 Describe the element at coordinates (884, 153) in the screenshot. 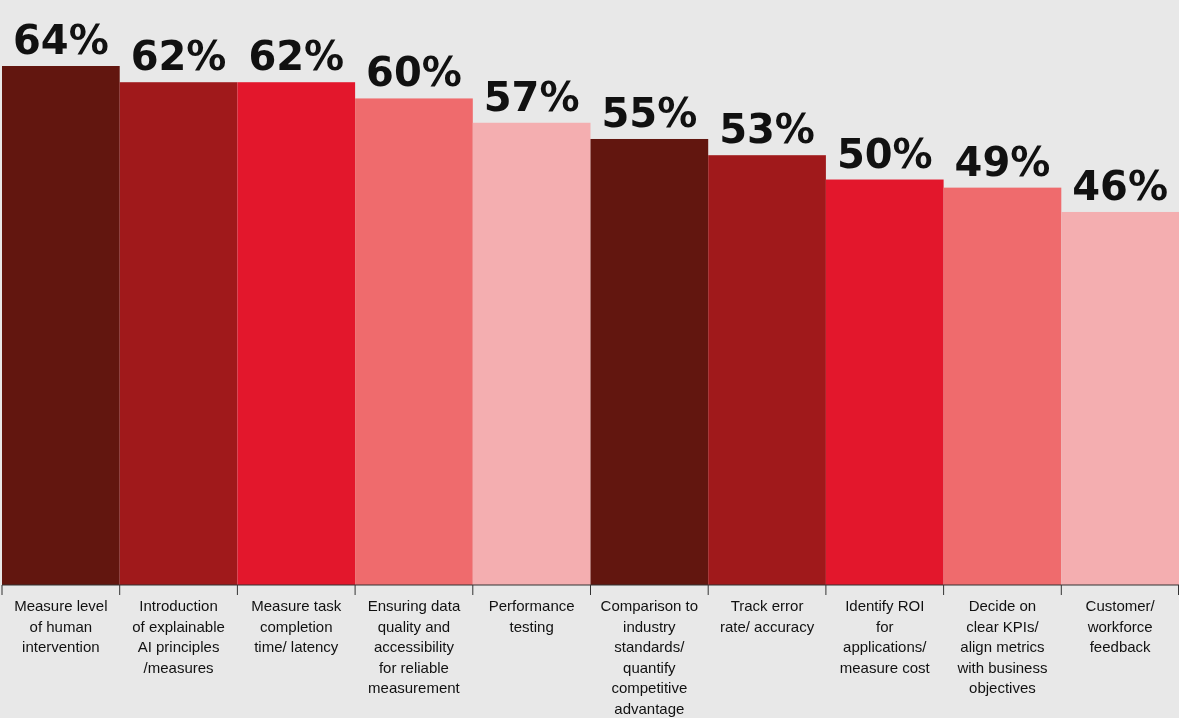

I see `data-label: 50%` at that location.